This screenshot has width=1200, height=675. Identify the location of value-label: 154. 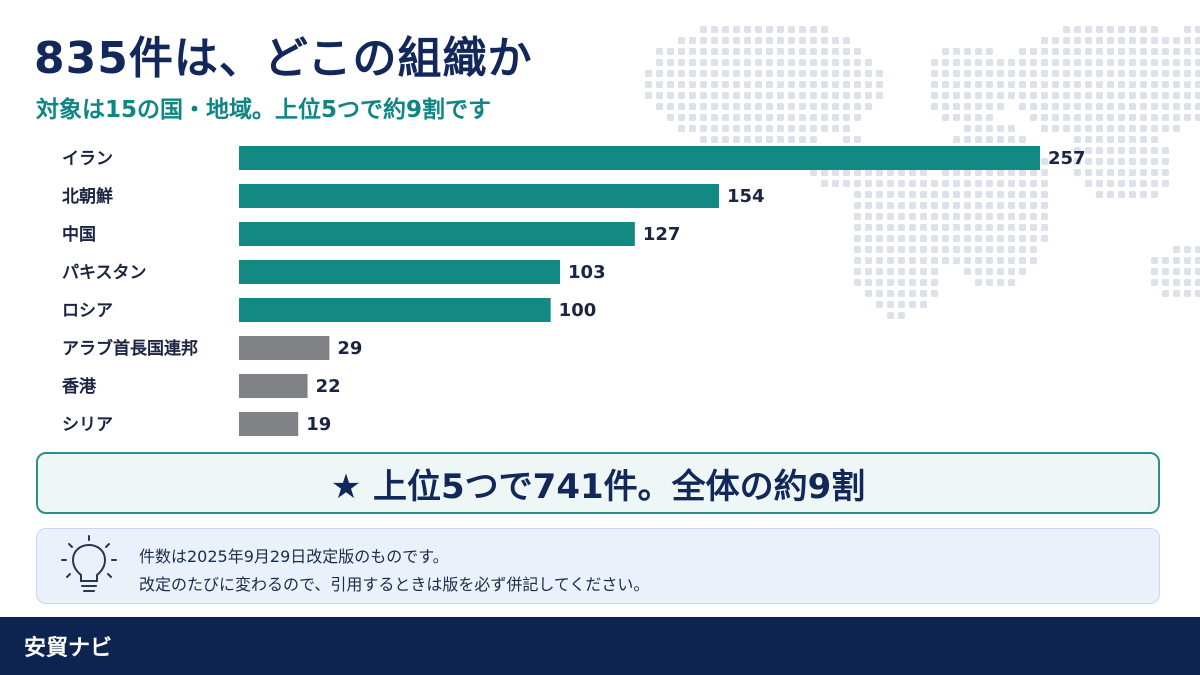
(746, 196).